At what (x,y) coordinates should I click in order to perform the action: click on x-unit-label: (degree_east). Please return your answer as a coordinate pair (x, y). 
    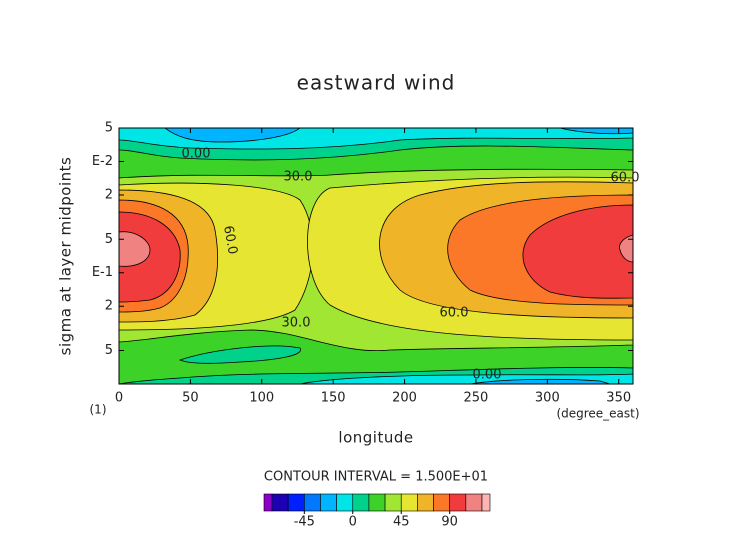
    Looking at the image, I should click on (597, 414).